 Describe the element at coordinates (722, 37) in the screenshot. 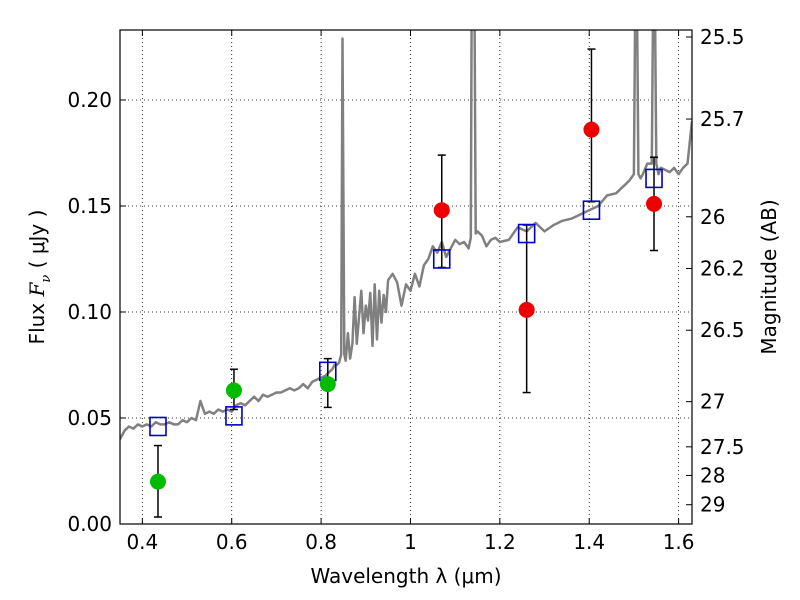

I see `y2-tick-label: 25.5` at that location.